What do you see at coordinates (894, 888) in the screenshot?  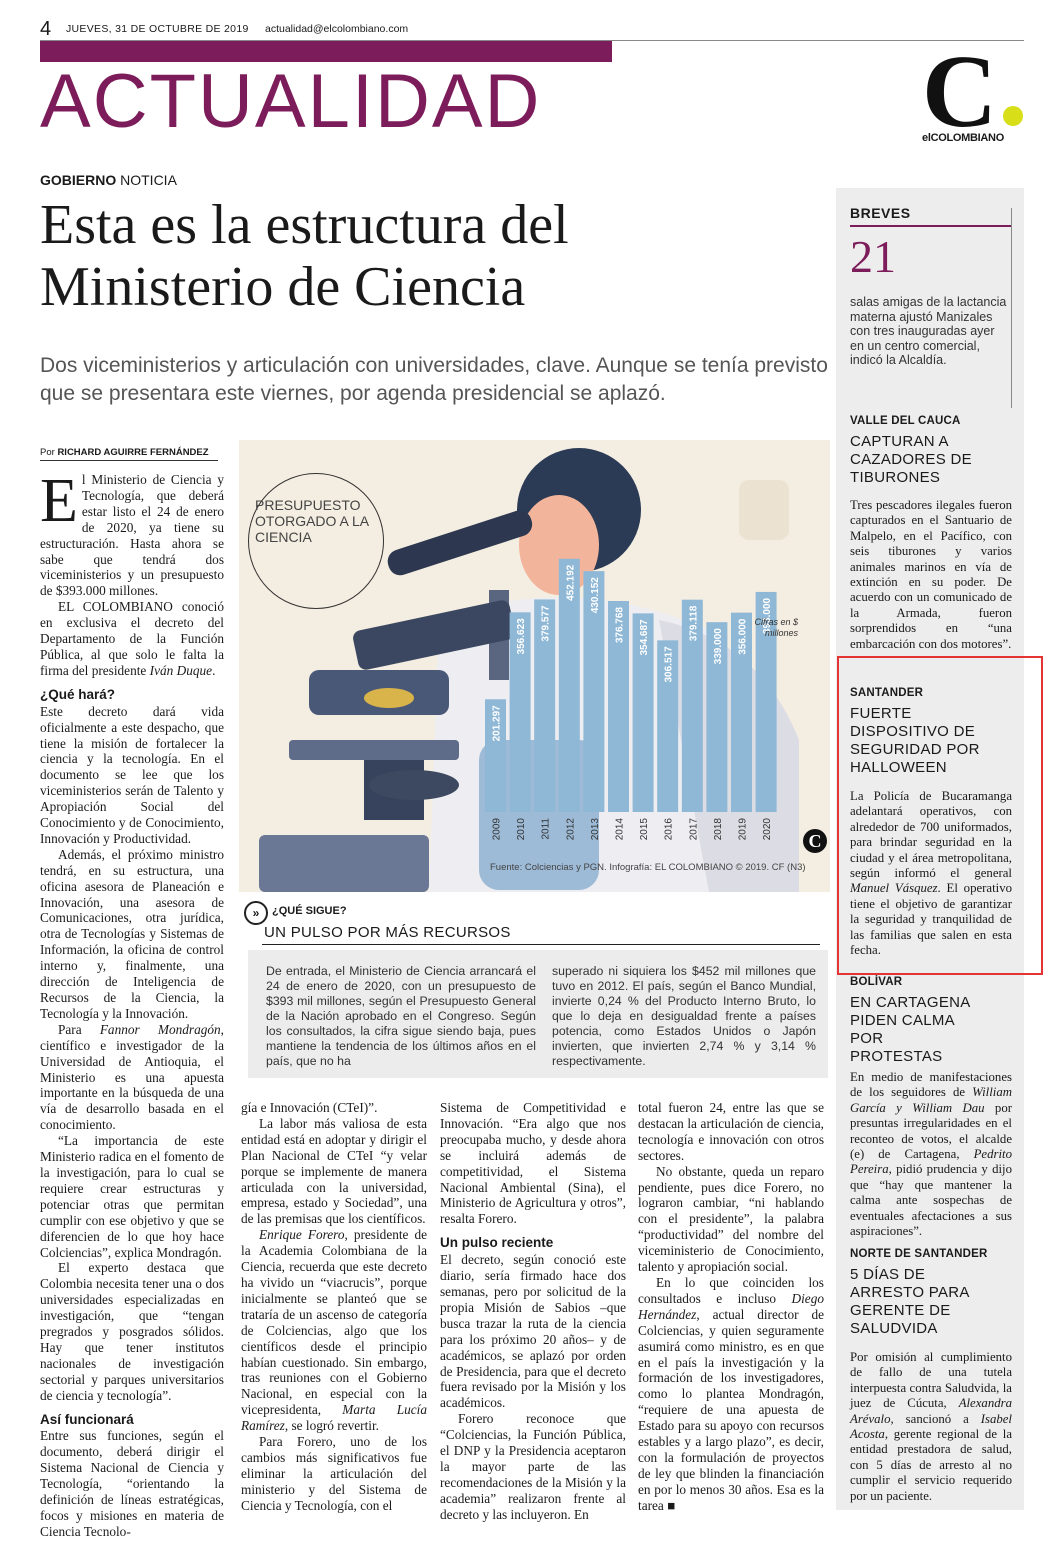 I see `person-name: Manuel Vásquez` at bounding box center [894, 888].